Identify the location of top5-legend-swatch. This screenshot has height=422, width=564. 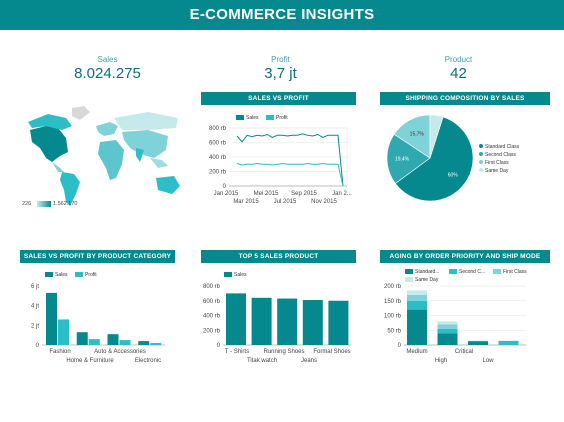
(228, 274).